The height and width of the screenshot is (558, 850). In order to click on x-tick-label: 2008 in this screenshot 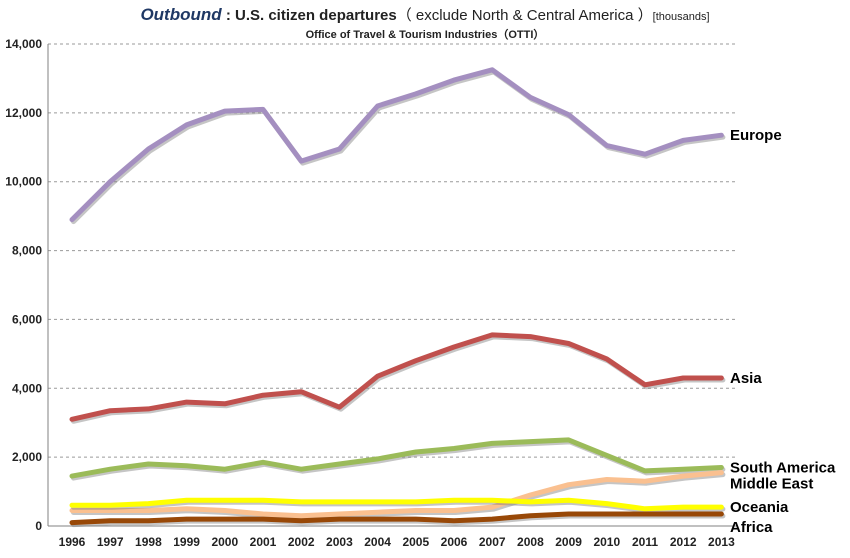, I will do `click(530, 542)`.